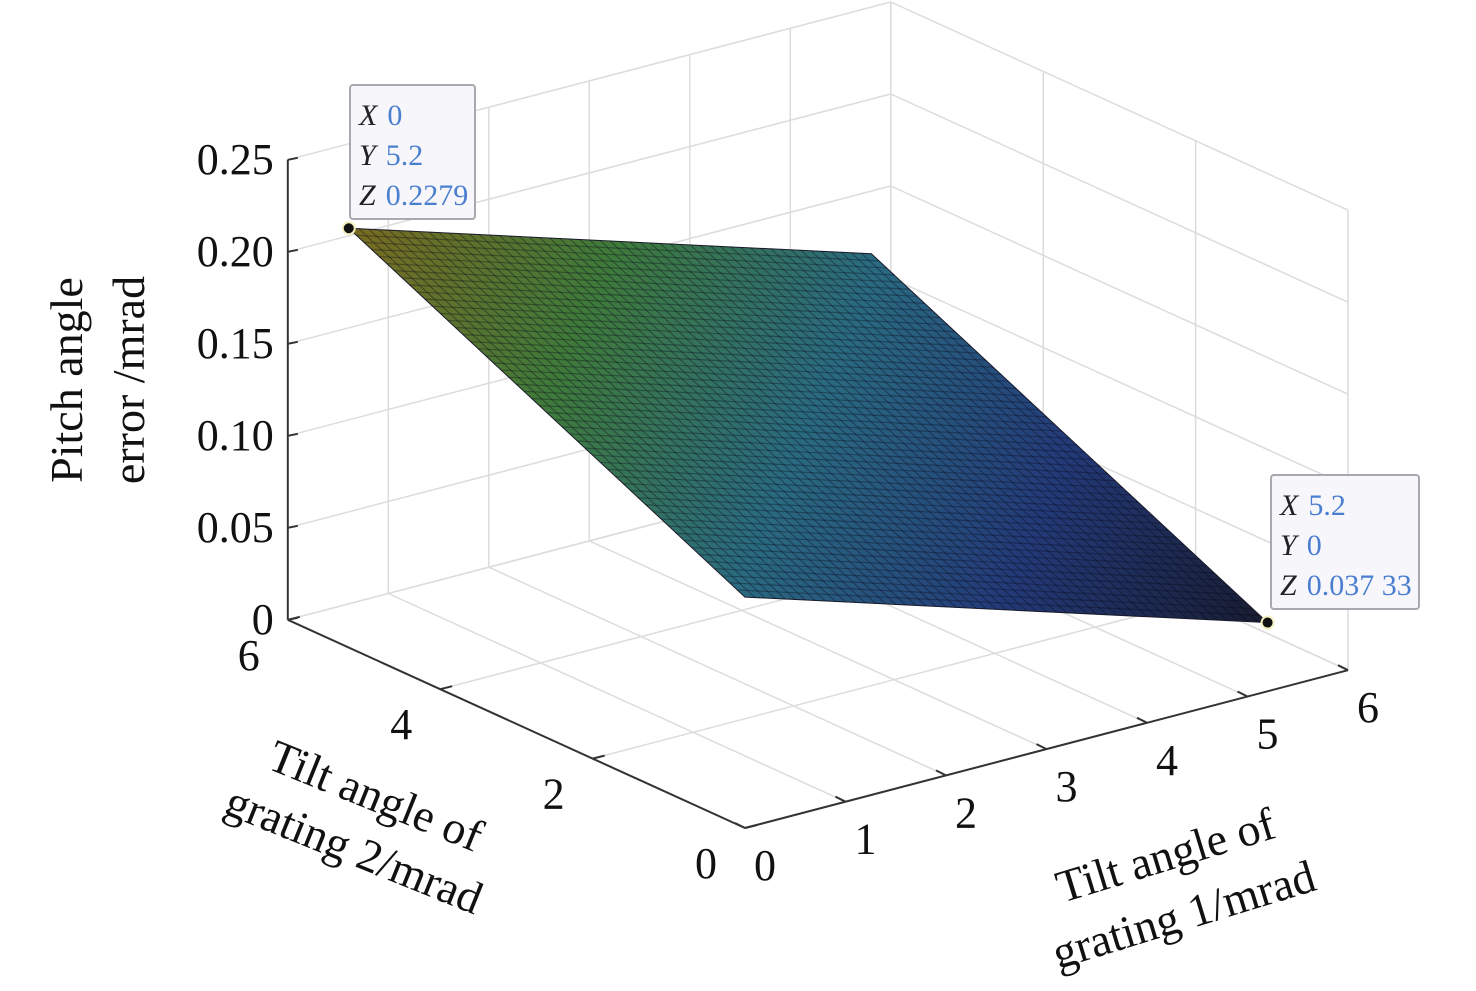 The height and width of the screenshot is (991, 1476). What do you see at coordinates (235, 251) in the screenshot?
I see `z-tick-label: 0.20` at bounding box center [235, 251].